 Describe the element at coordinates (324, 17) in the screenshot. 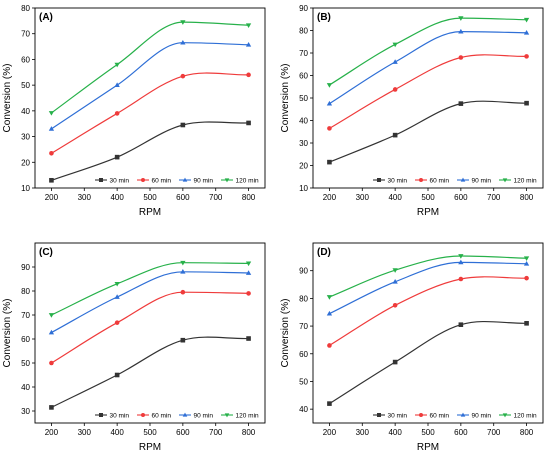

I see `panel-label: (B)` at that location.